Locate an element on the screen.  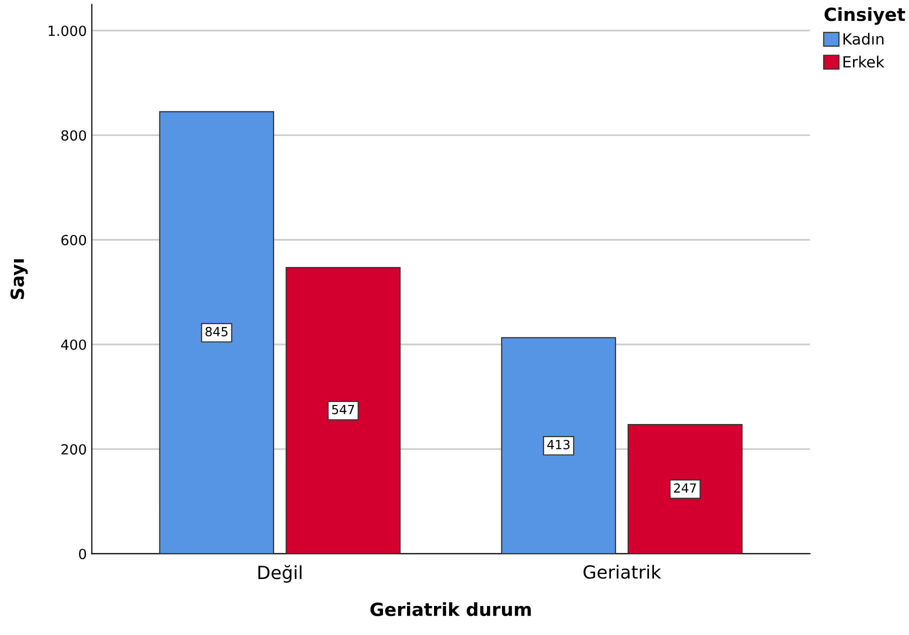
y-axis-title: Sayı is located at coordinates (19, 279).